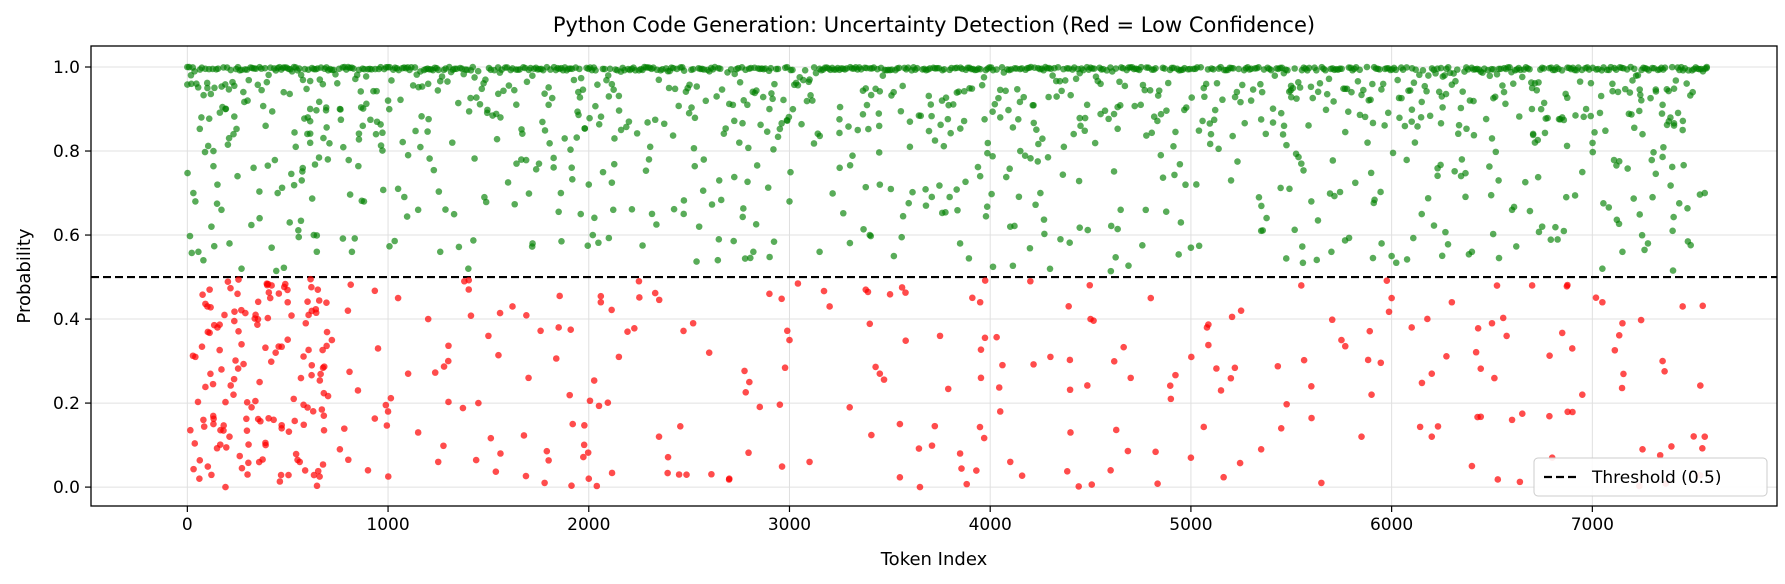  What do you see at coordinates (934, 559) in the screenshot?
I see `x-axis-label: Token Index` at bounding box center [934, 559].